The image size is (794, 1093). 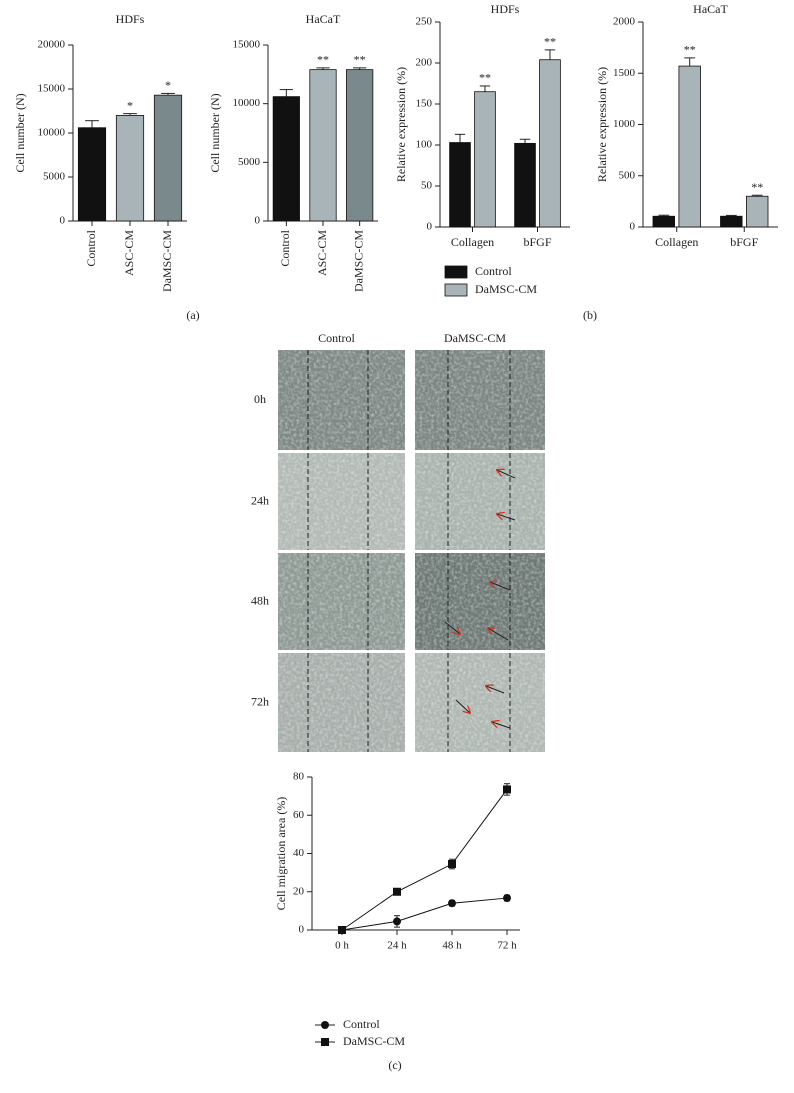 I want to click on column-header: DaMSC-CM, so click(x=475, y=338).